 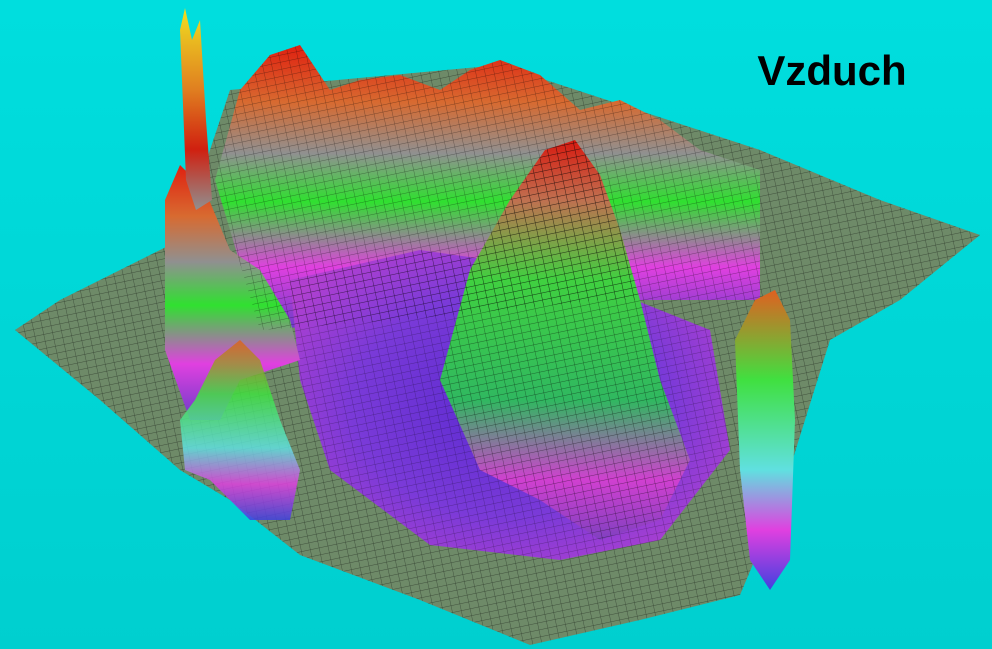 I want to click on right-curtain, so click(x=765, y=440).